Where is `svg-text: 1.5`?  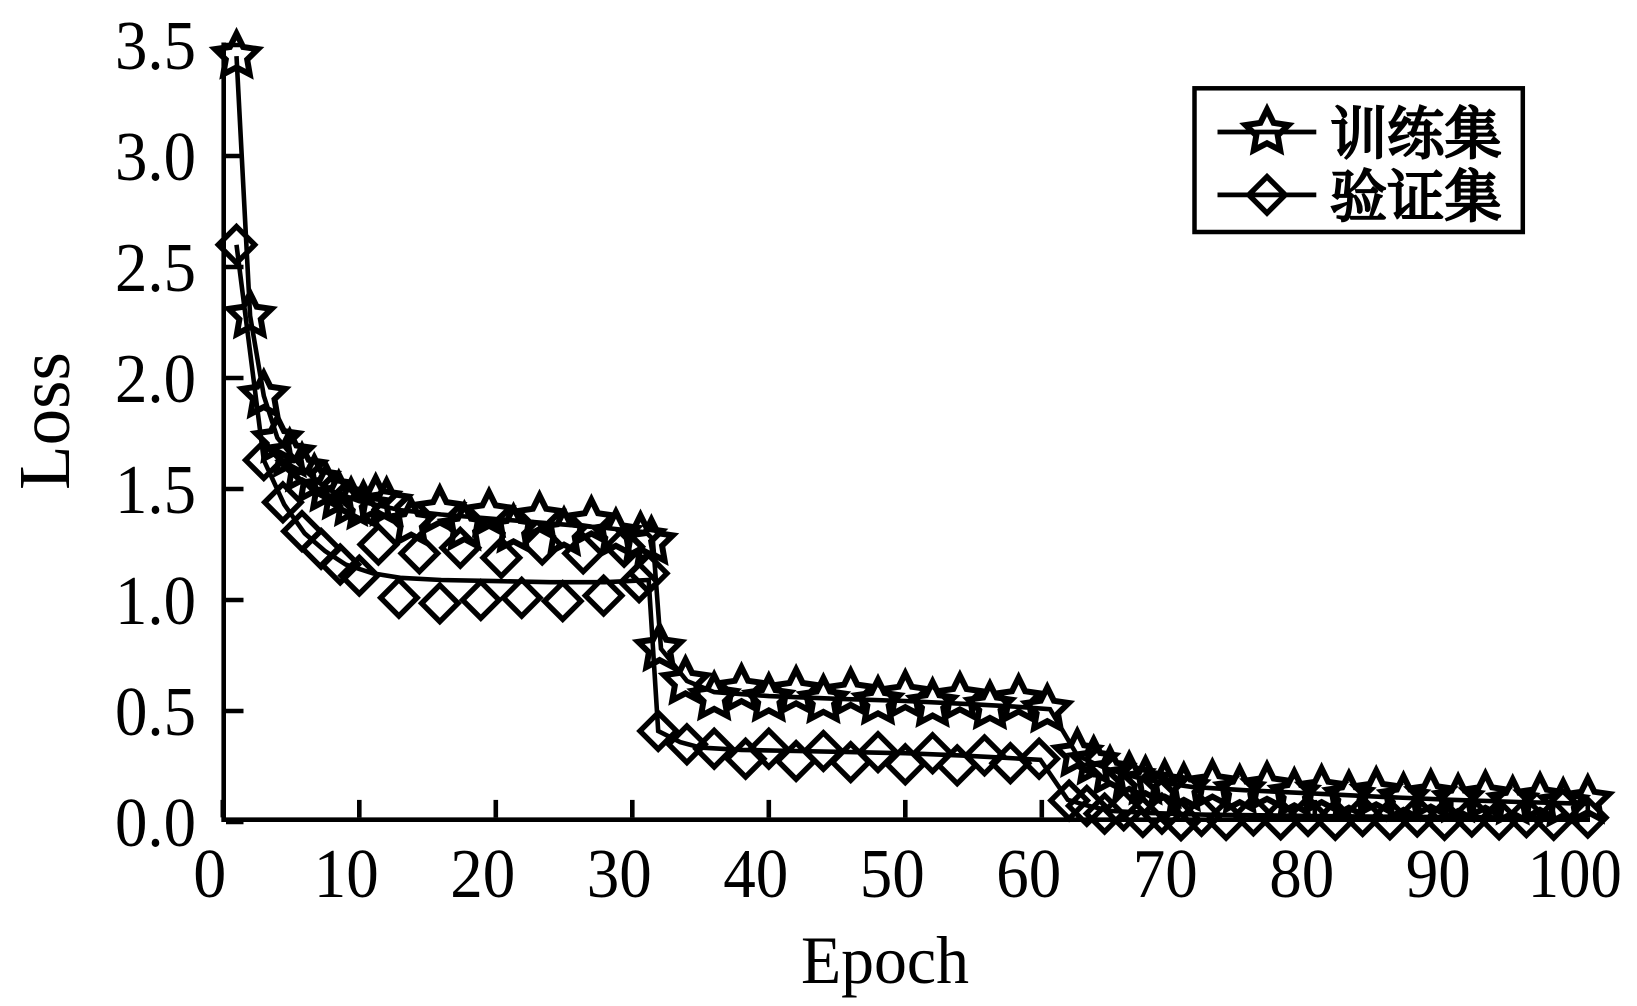 svg-text: 1.5 is located at coordinates (155, 490).